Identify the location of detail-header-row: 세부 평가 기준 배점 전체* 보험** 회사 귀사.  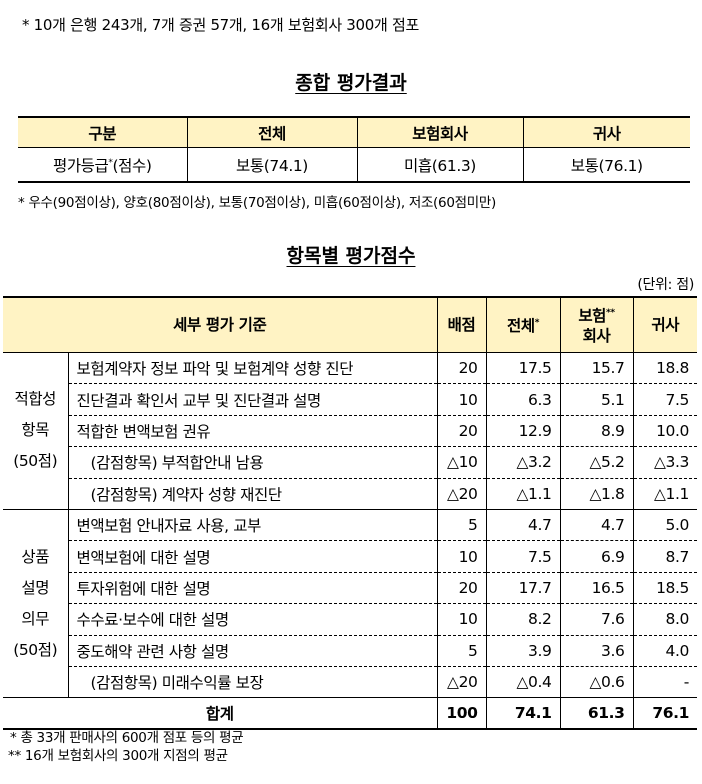
(350, 325).